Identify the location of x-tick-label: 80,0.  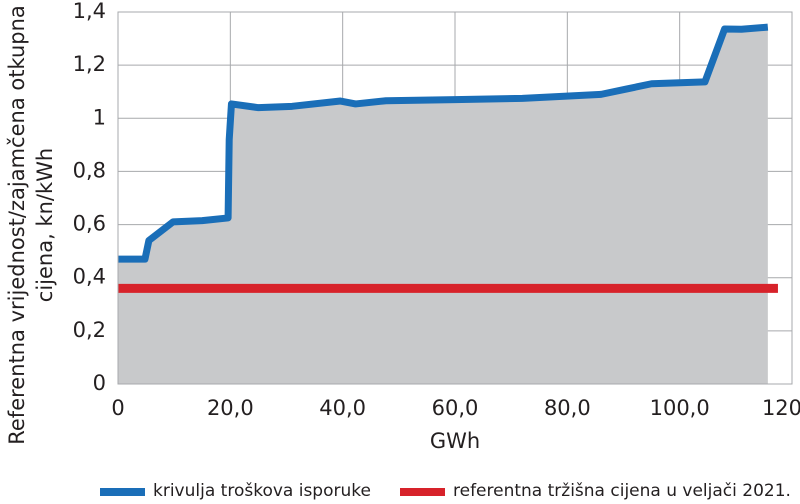
(567, 408).